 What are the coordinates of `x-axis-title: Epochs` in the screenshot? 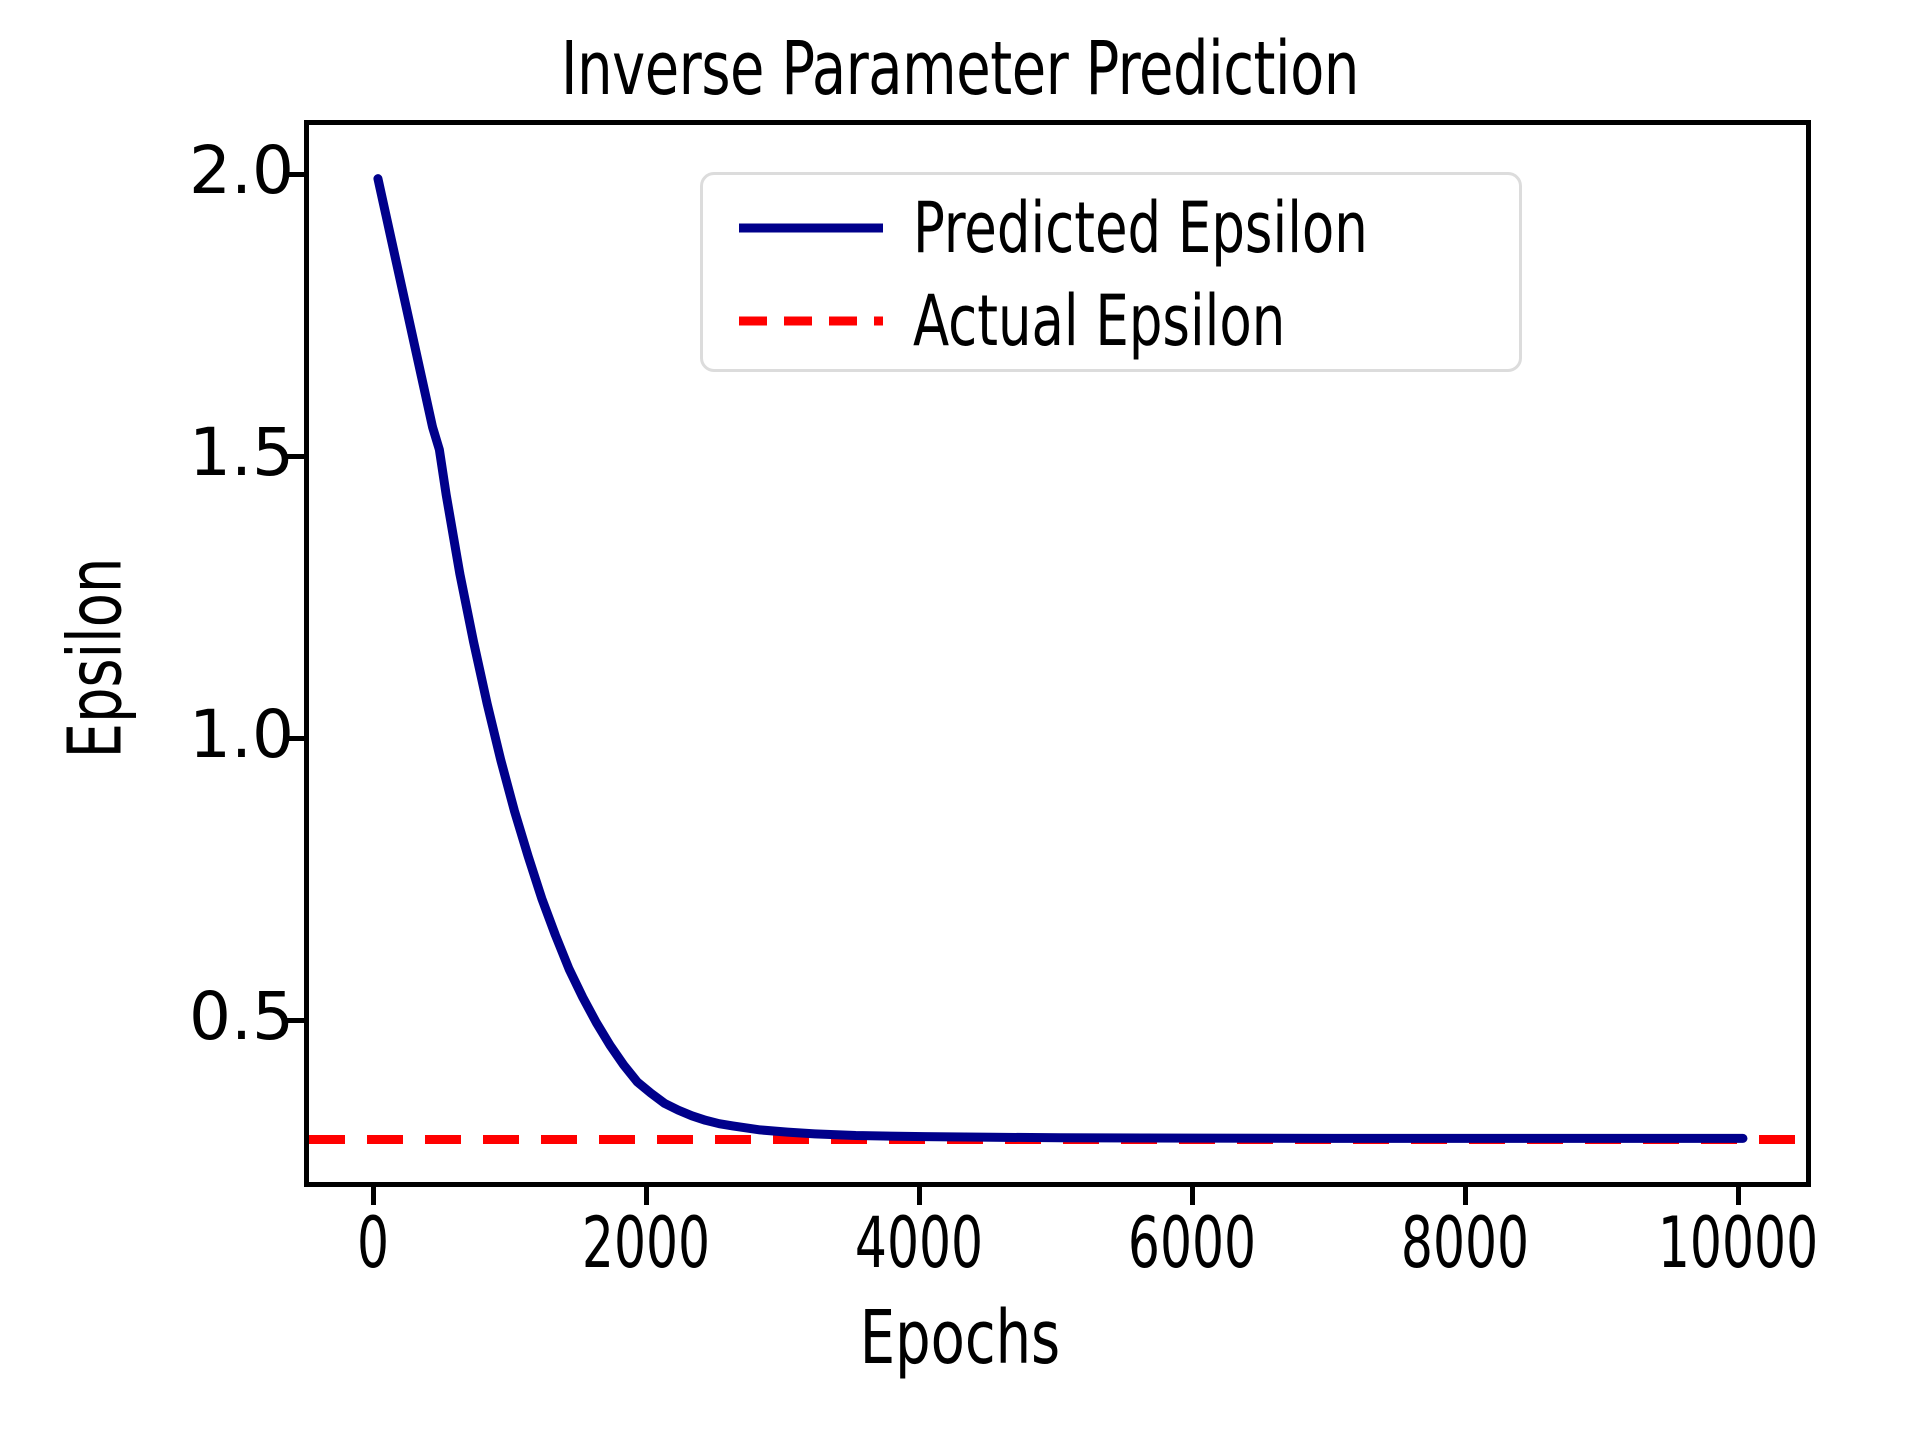 It's located at (960, 1338).